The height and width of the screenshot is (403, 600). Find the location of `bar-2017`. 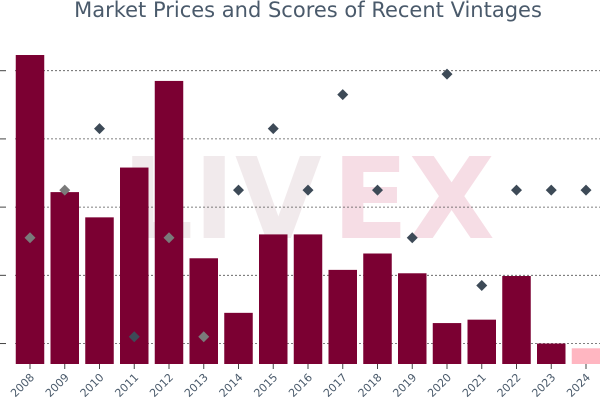

bar-2017 is located at coordinates (342, 316).